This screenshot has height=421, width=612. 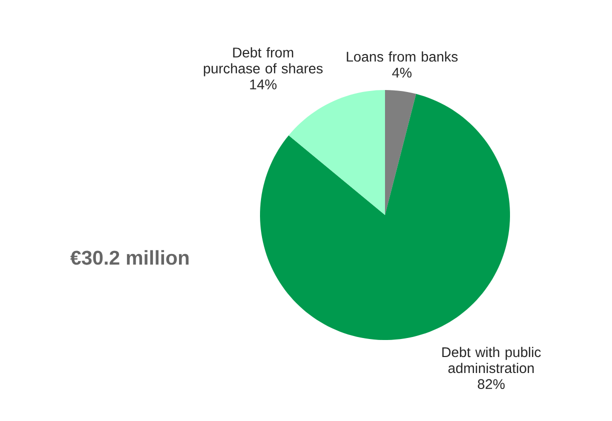 I want to click on data-label: 14%, so click(x=263, y=85).